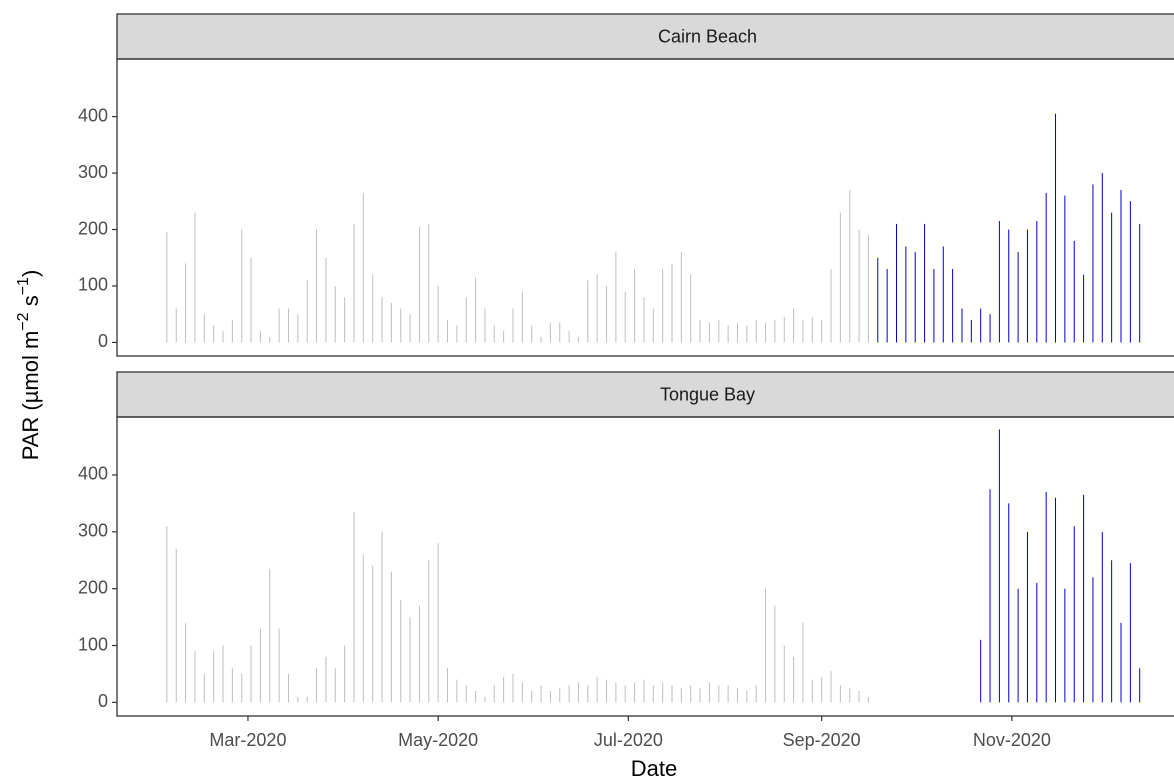  What do you see at coordinates (30, 303) in the screenshot?
I see `y-axis-title-part: s` at bounding box center [30, 303].